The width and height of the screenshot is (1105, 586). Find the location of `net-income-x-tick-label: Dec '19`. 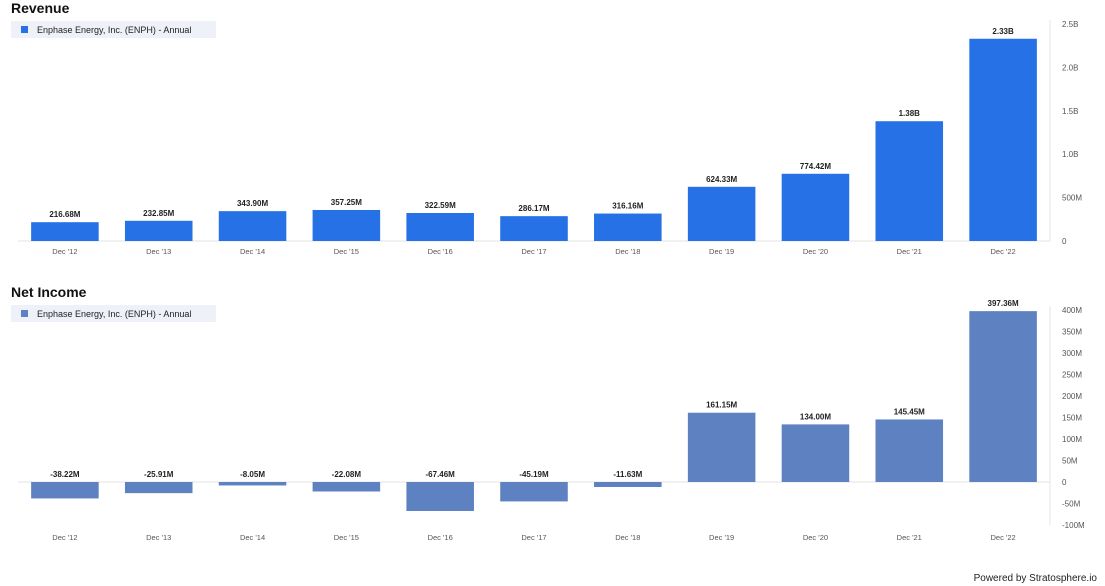

net-income-x-tick-label: Dec '19 is located at coordinates (721, 537).